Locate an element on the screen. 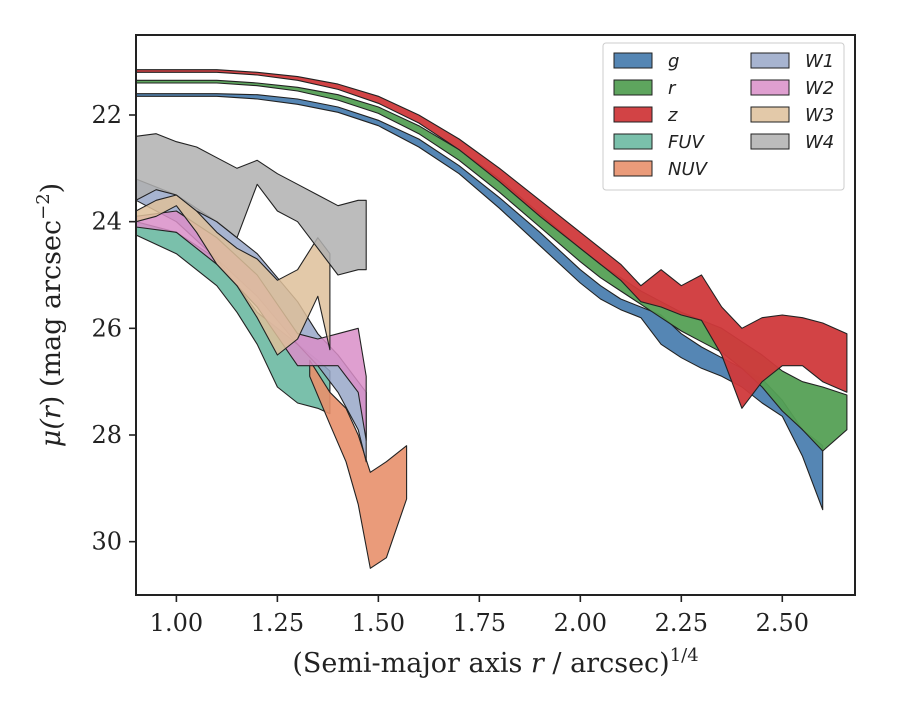 Image resolution: width=900 pixels, height=705 pixels. legend-swatch-w4 is located at coordinates (770, 141).